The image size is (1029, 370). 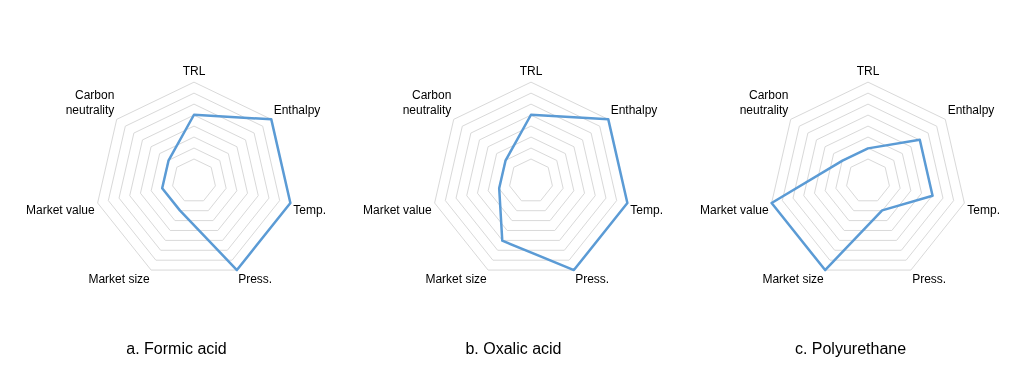 What do you see at coordinates (513, 349) in the screenshot?
I see `text: b. Oxalic acid` at bounding box center [513, 349].